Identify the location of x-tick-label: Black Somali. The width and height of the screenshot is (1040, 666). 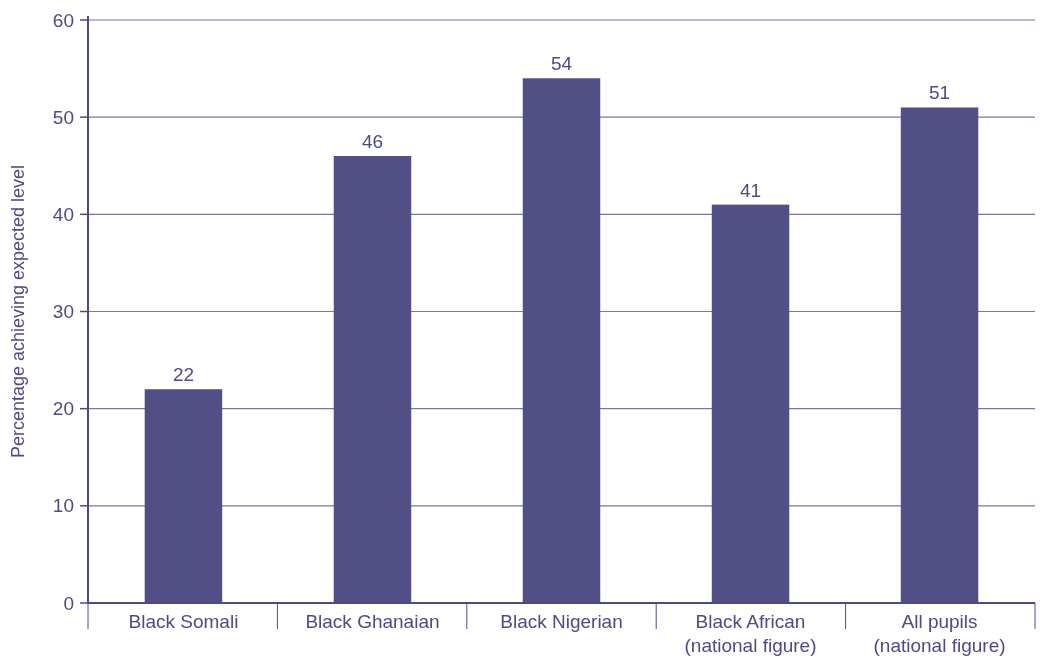
(183, 621).